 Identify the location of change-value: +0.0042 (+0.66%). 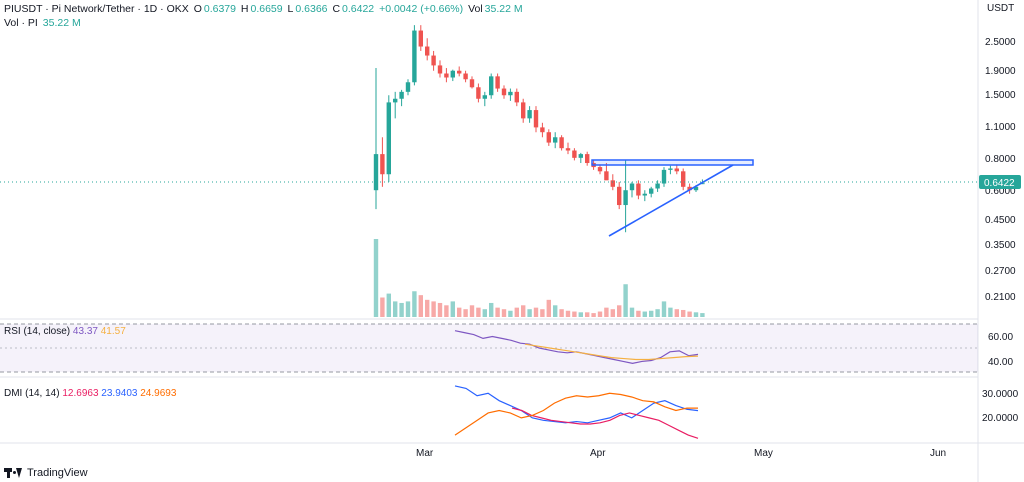
(421, 9).